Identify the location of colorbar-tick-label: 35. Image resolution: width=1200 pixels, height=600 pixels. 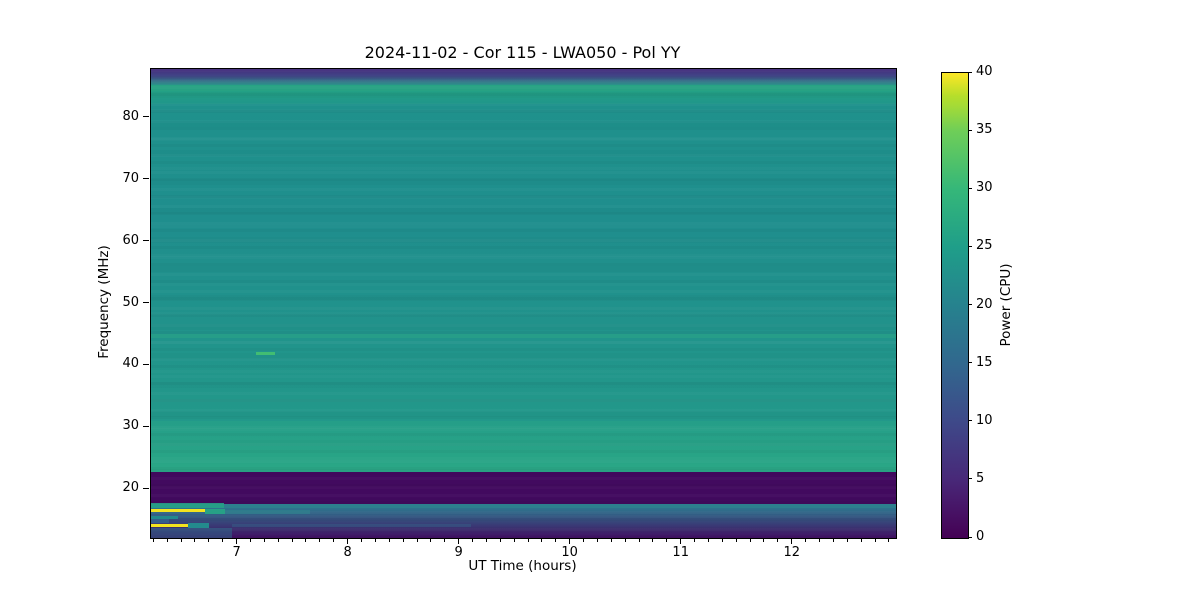
(984, 130).